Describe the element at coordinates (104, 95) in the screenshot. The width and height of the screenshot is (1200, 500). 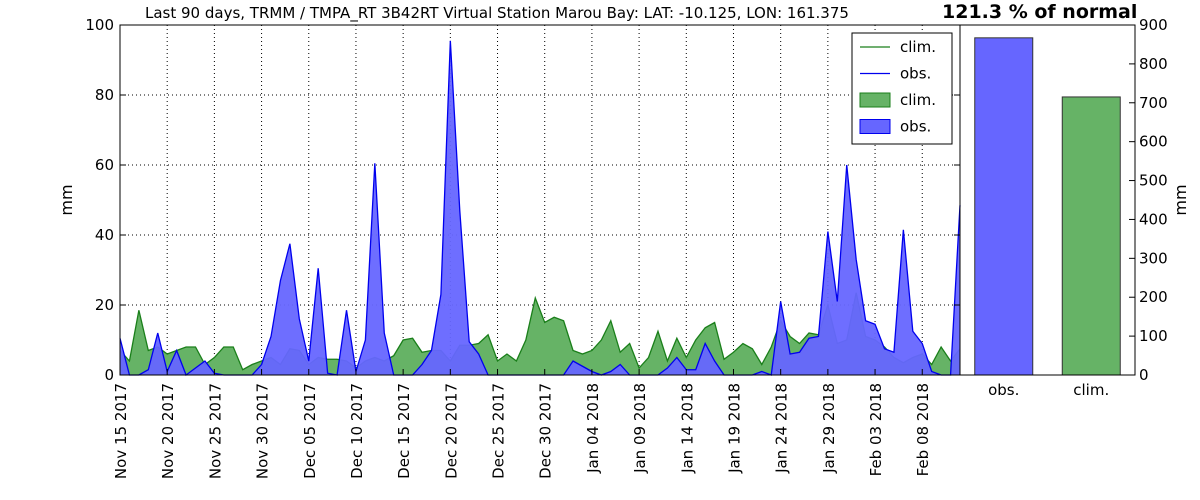
I see `y-tick-label: 80` at that location.